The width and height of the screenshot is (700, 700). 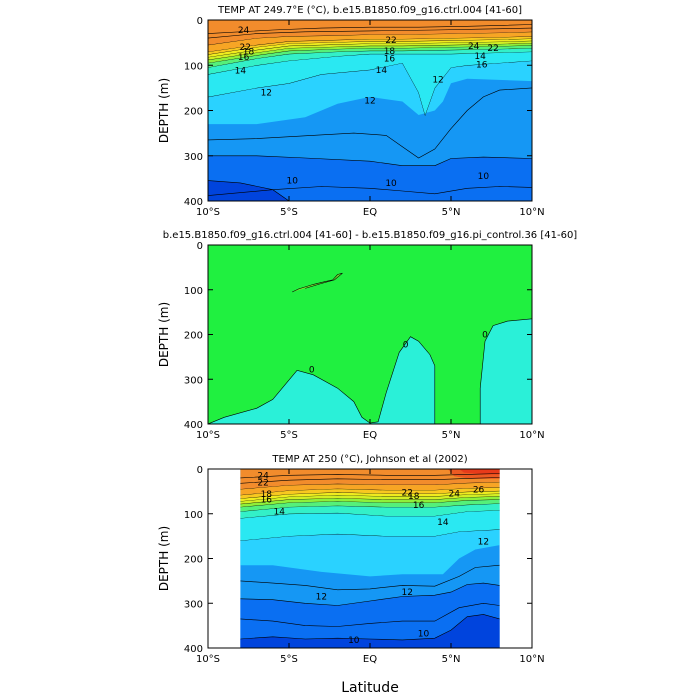 What do you see at coordinates (455, 495) in the screenshot?
I see `panel-3-contour-label-9: 24` at bounding box center [455, 495].